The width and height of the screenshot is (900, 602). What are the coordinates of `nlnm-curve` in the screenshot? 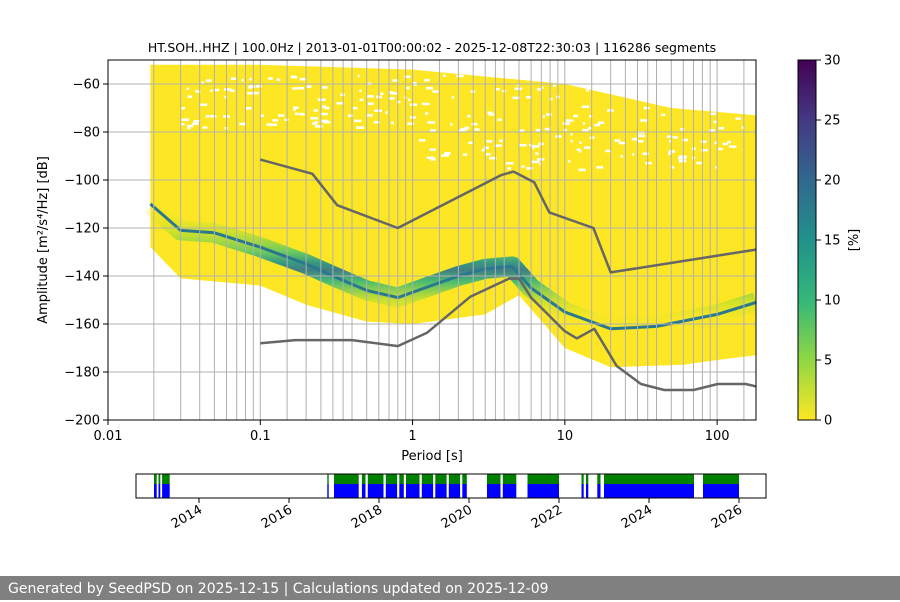 It's located at (508, 334).